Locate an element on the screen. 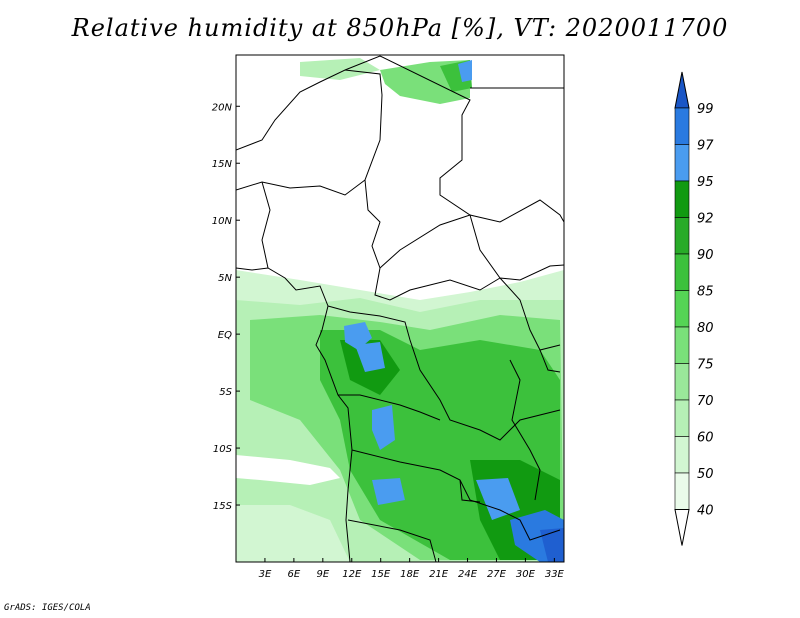 The width and height of the screenshot is (800, 618). lat-tick-label: 15N is located at coordinates (222, 164).